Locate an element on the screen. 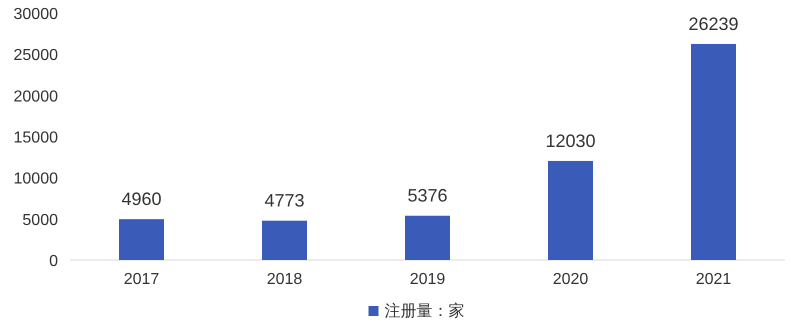 This screenshot has height=336, width=800. x-tick-label: 2018 is located at coordinates (284, 279).